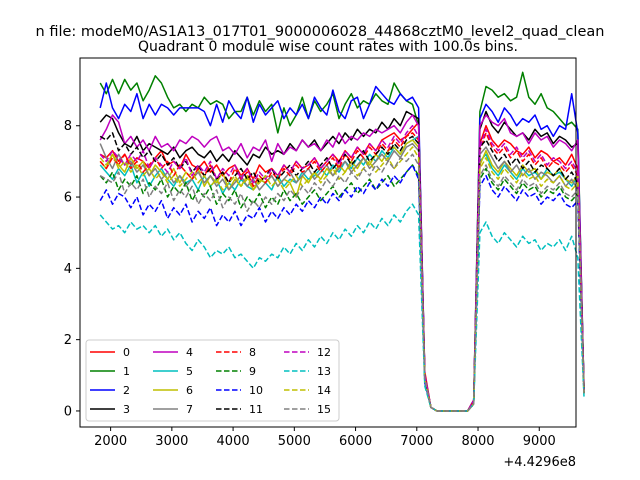 The height and width of the screenshot is (480, 640). I want to click on legend-label-0: 0, so click(126, 352).